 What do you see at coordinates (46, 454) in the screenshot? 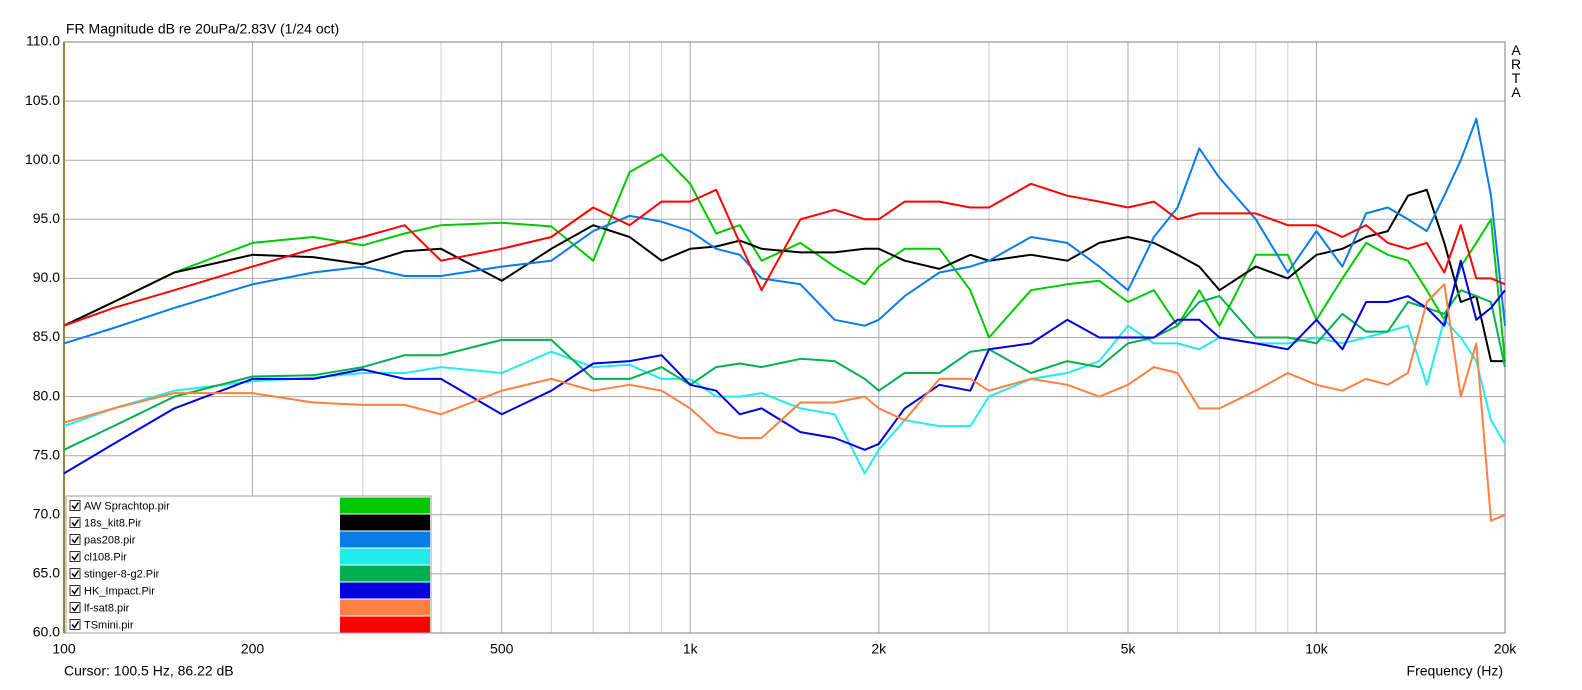
I see `y-tick-label: 75.0` at bounding box center [46, 454].